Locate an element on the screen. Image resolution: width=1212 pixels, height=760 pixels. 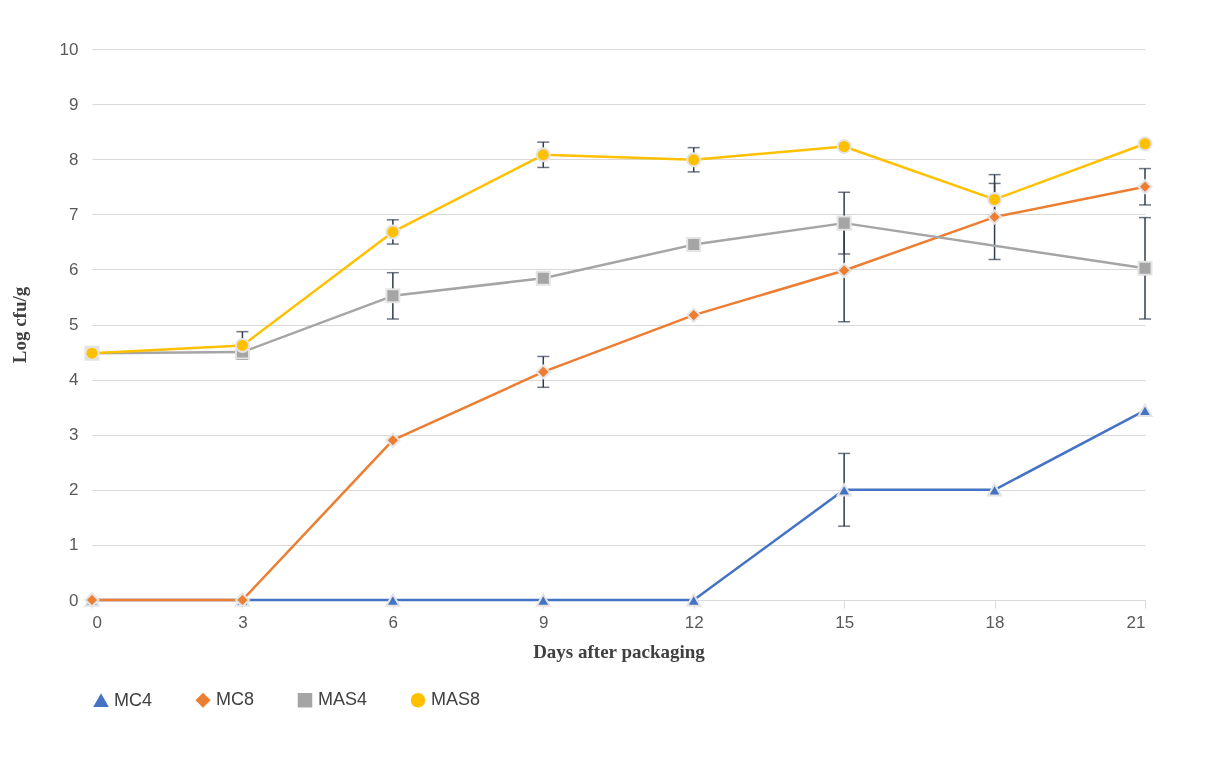
y-tick-label: 1 is located at coordinates (74, 545).